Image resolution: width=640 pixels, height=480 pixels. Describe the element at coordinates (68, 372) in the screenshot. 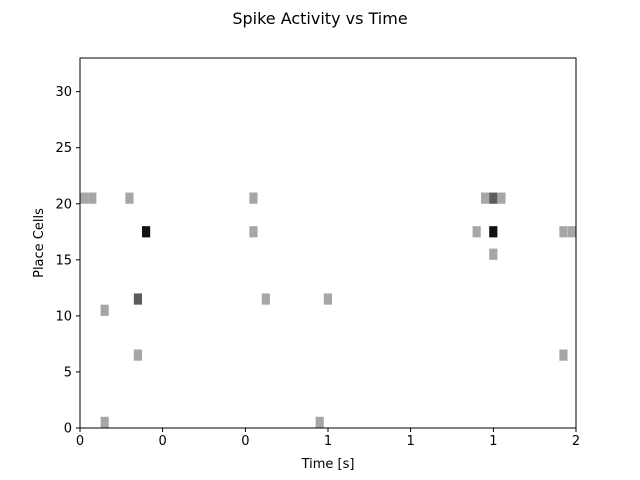

I see `y-tick-label: 5` at that location.